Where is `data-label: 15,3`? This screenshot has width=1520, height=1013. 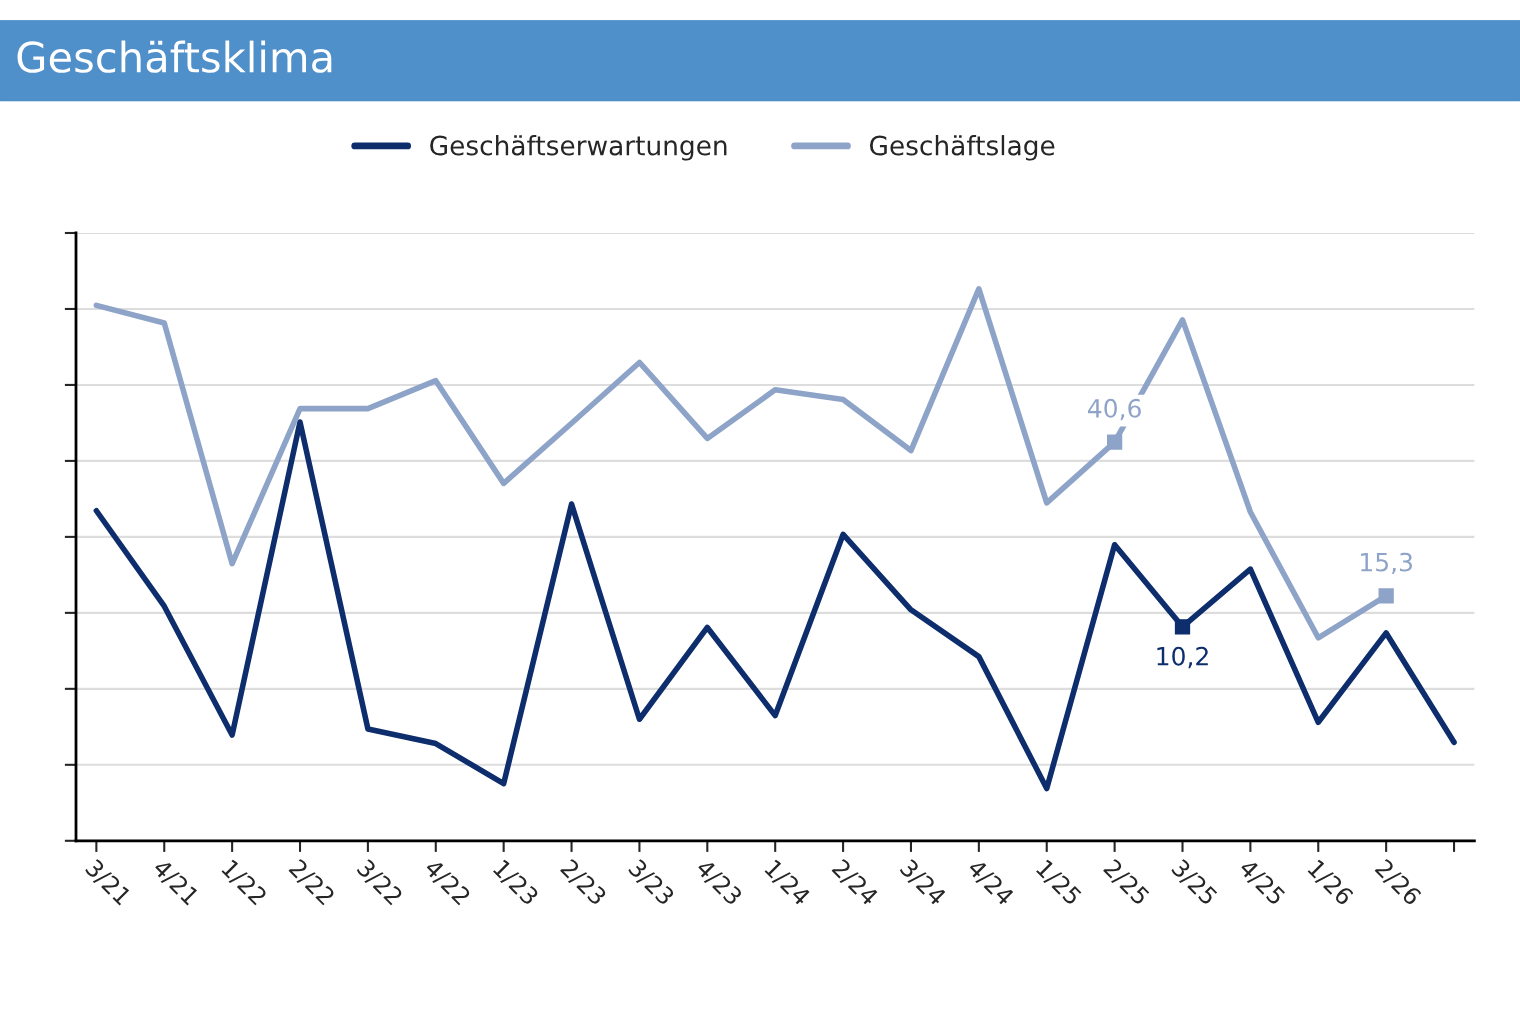
data-label: 15,3 is located at coordinates (1386, 563).